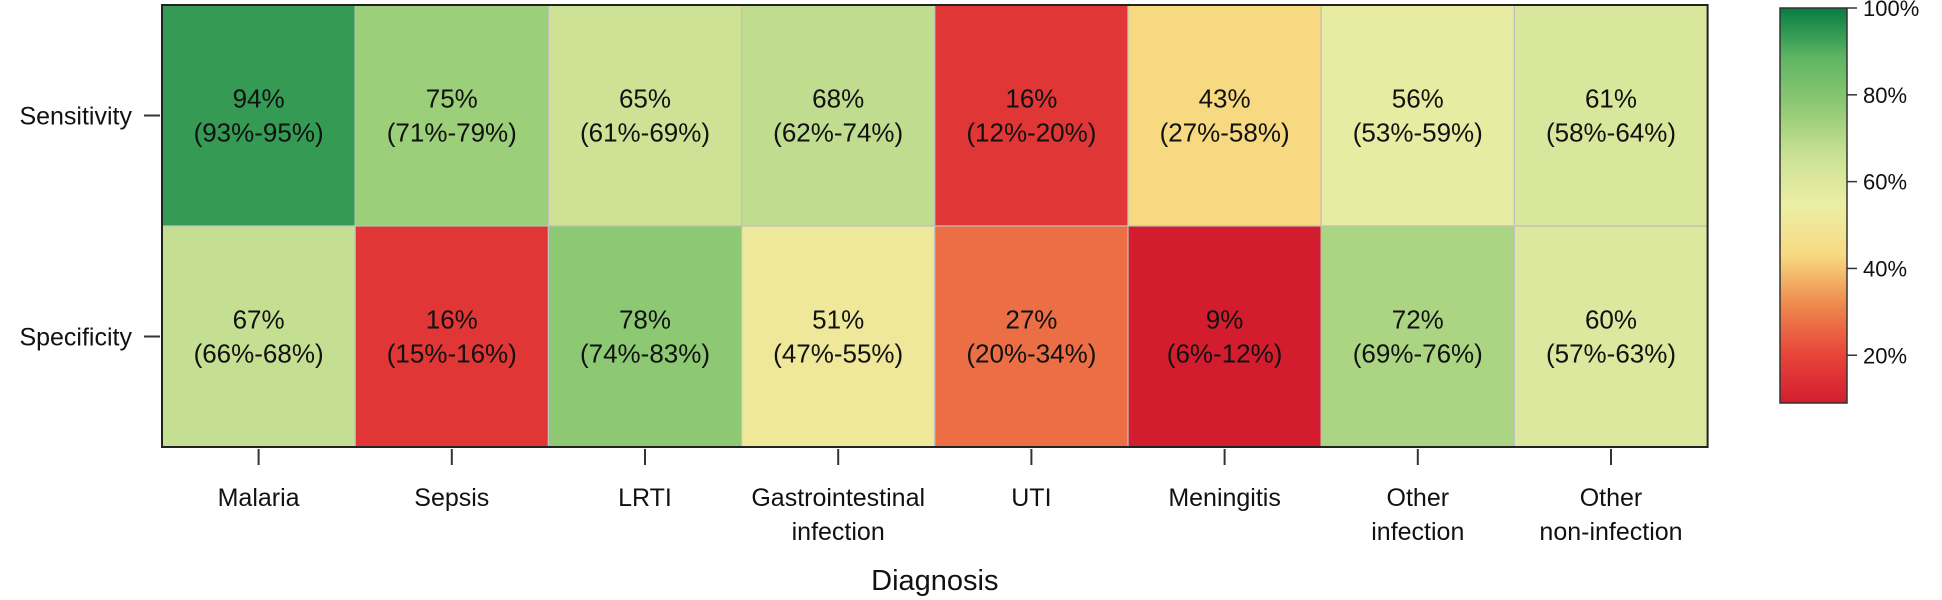 The image size is (1942, 600). I want to click on cell-interval-label: (62%-74%), so click(838, 133).